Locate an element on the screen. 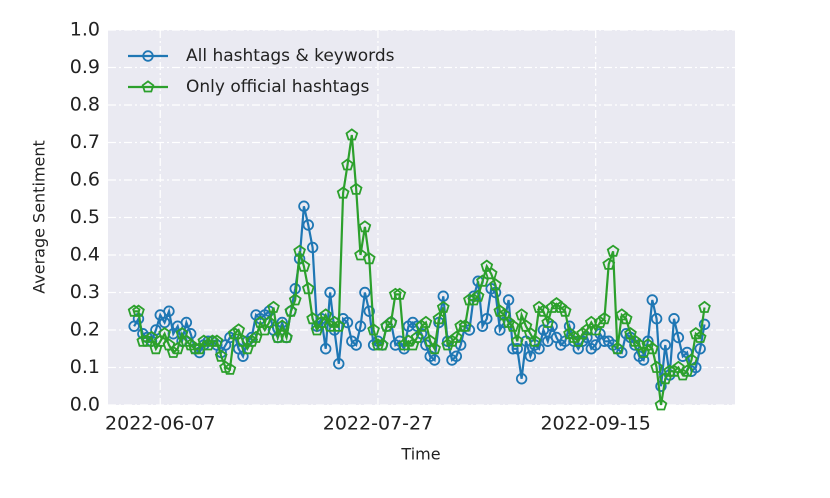 This screenshot has width=830, height=498. y-tick-label: 0.4 is located at coordinates (85, 255).